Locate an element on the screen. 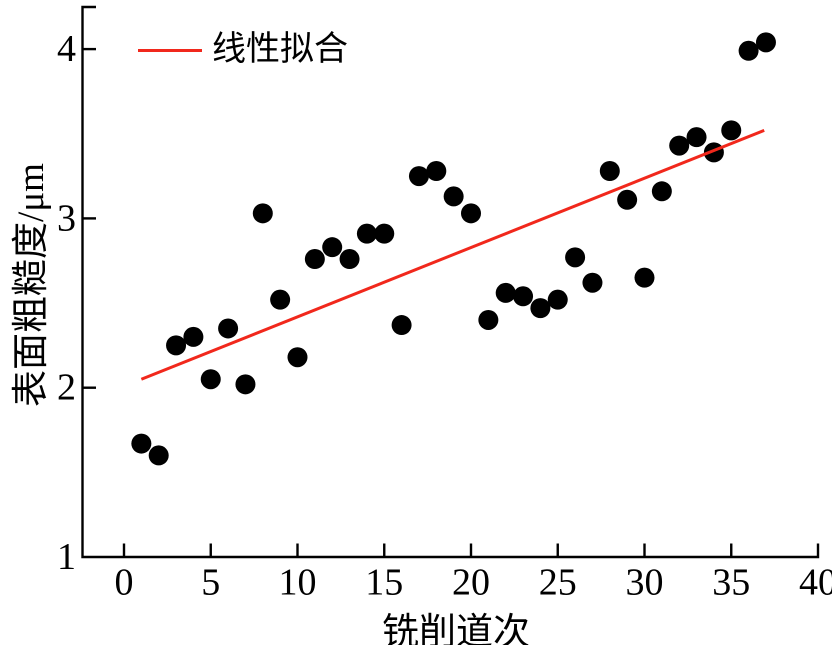 The width and height of the screenshot is (832, 645). x-tick-label: 20 is located at coordinates (471, 582).